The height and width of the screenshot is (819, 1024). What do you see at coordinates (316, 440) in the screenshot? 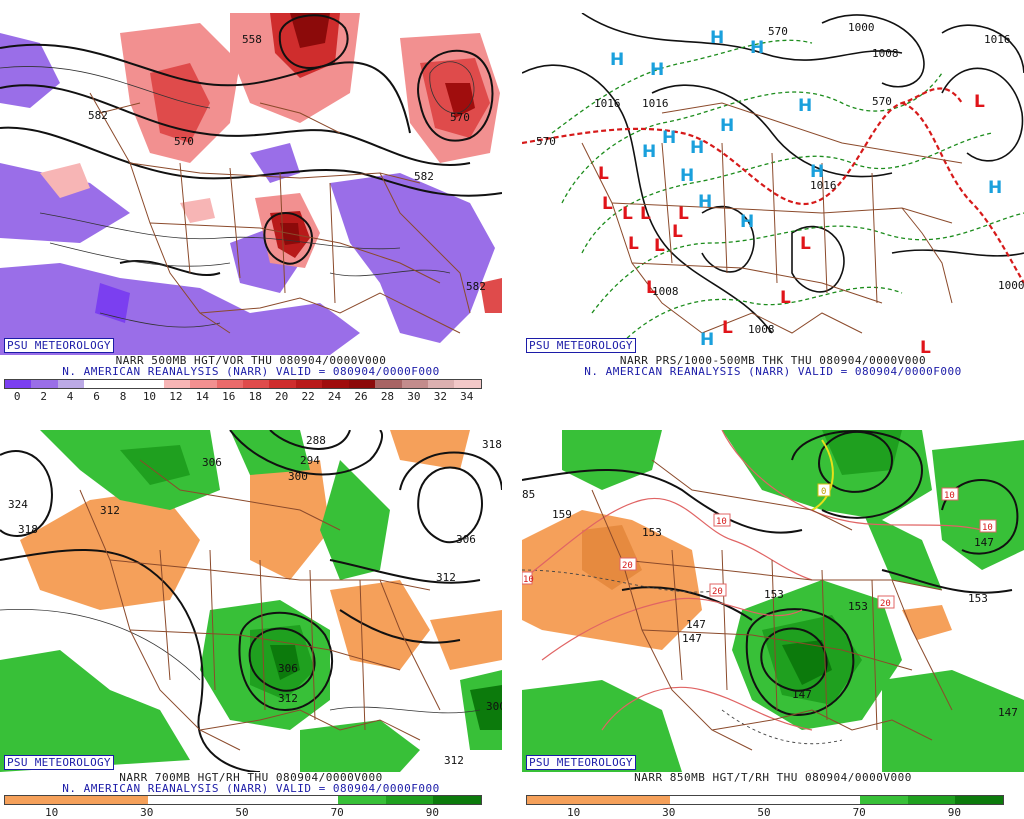
I see `contour-label: 288` at bounding box center [316, 440].